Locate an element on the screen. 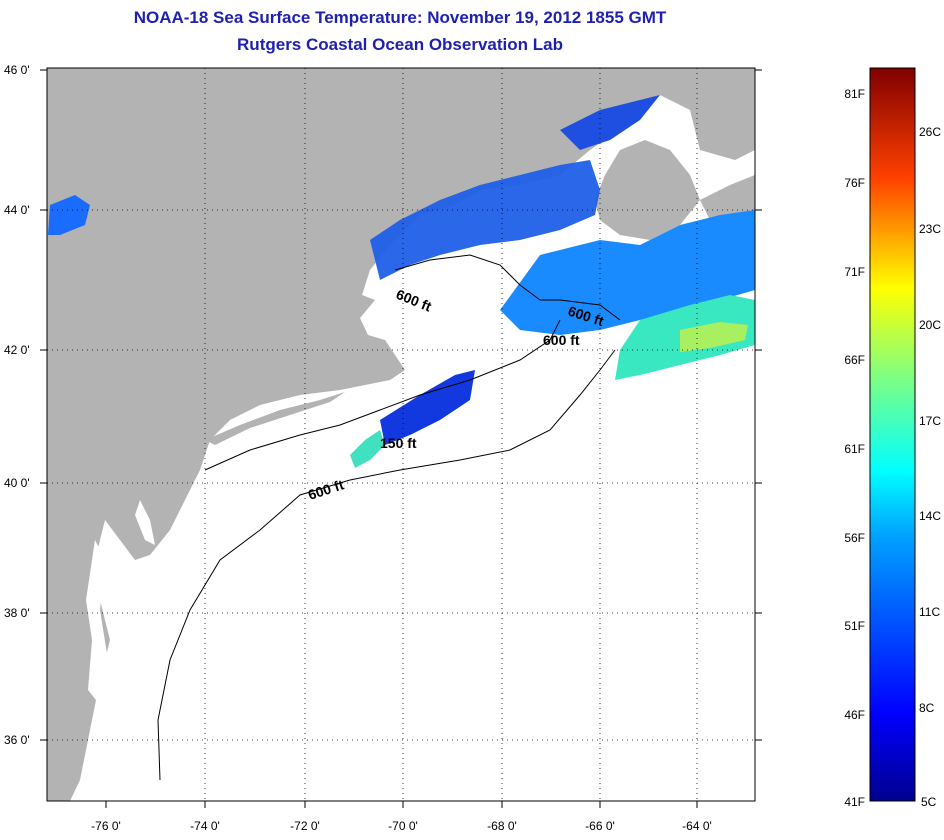 Image resolution: width=944 pixels, height=840 pixels. sst-warm-core is located at coordinates (714, 337).